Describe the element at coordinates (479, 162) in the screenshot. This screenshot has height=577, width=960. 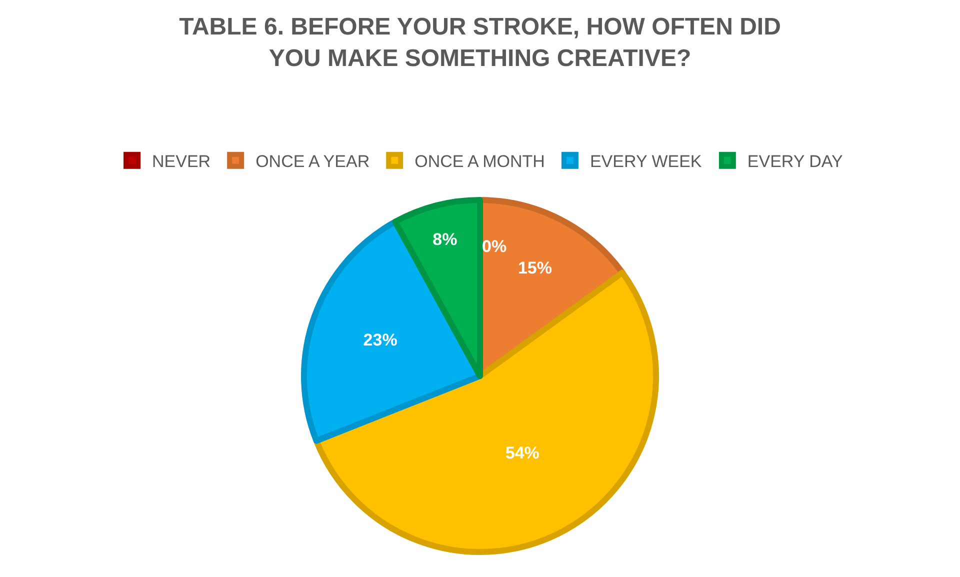
I see `legend-label: ONCE A MONTH` at that location.